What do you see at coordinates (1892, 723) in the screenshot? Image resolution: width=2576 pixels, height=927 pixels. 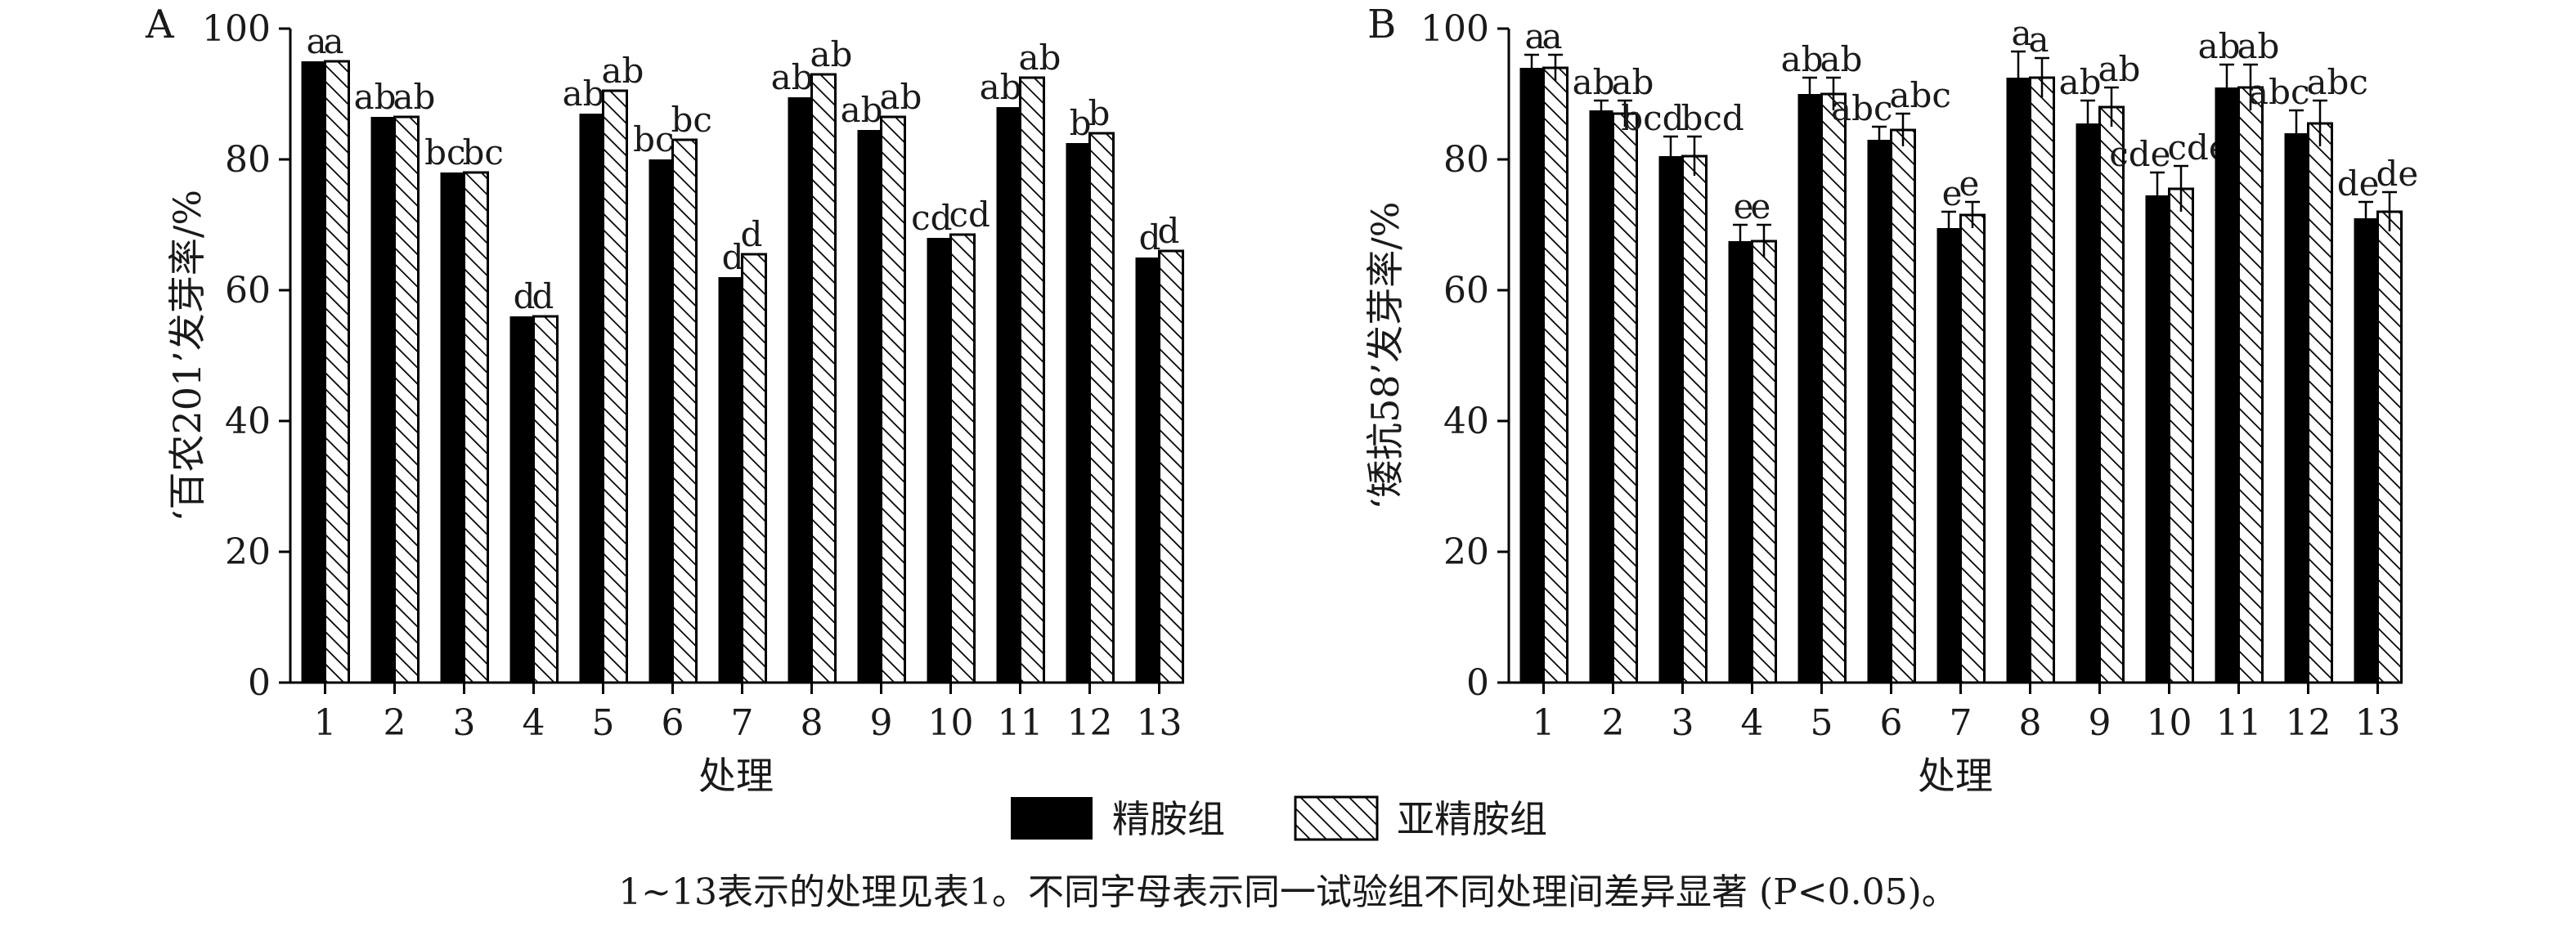 I see `x-tick-label: 6` at bounding box center [1892, 723].